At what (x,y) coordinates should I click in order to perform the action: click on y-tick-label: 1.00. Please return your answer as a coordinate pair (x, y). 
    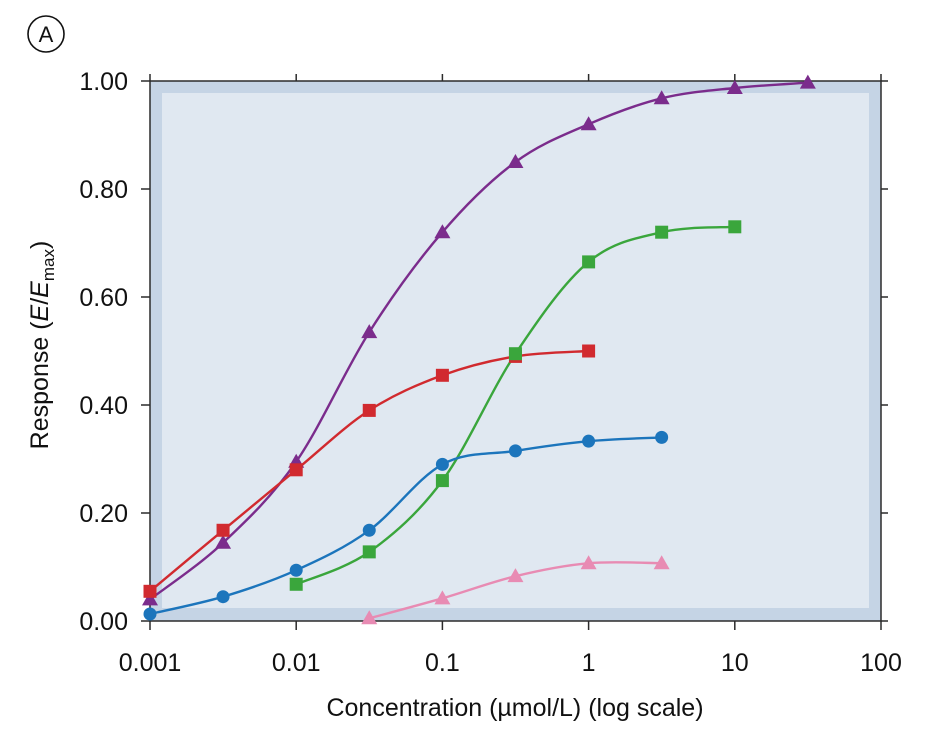
    Looking at the image, I should click on (103, 82).